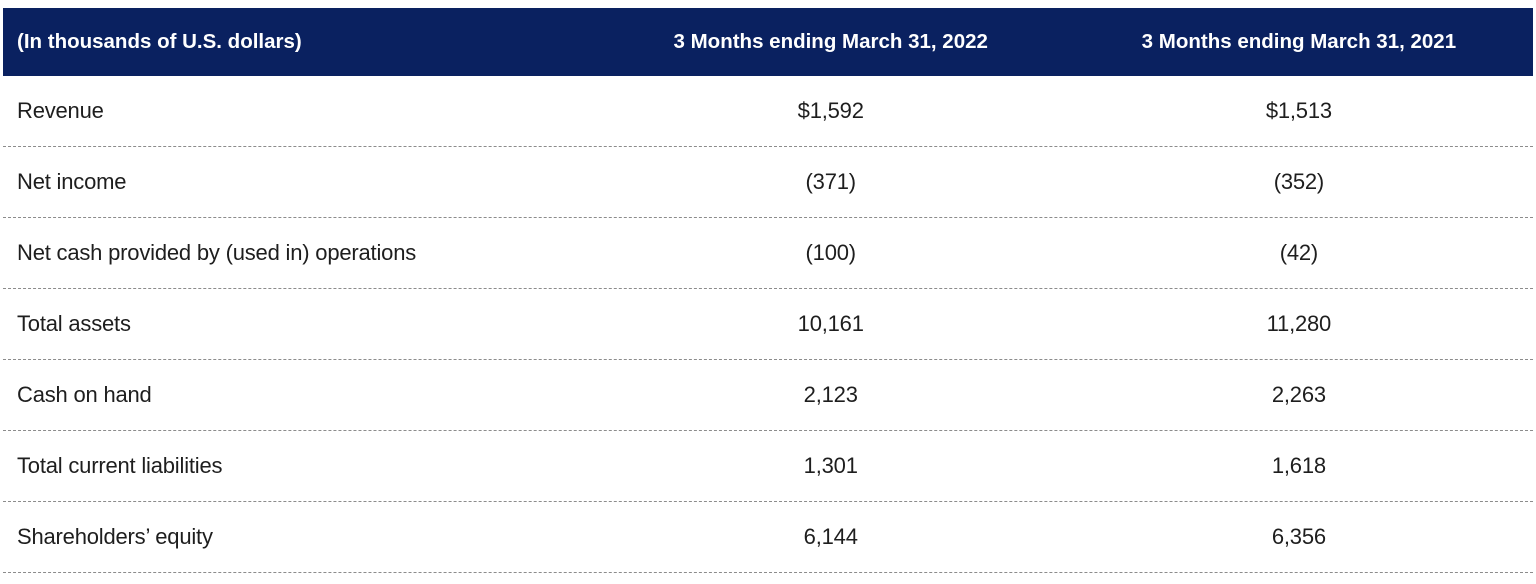 This screenshot has height=584, width=1536. I want to click on value-2022: $1,592, so click(830, 110).